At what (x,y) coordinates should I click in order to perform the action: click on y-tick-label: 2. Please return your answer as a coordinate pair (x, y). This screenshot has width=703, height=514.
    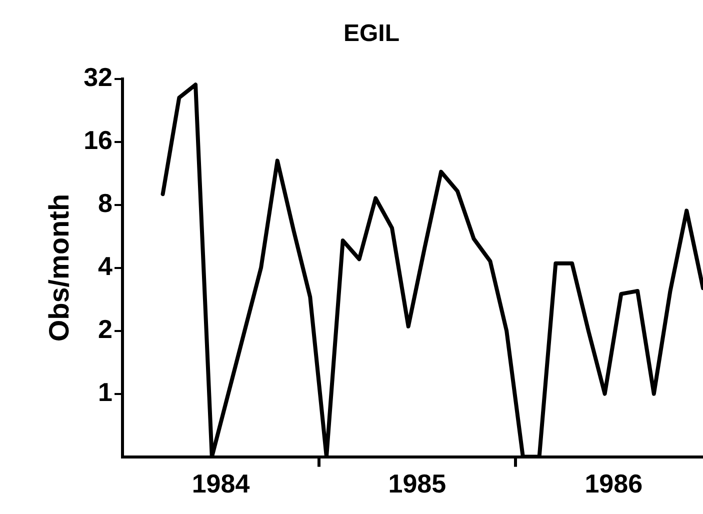
    Looking at the image, I should click on (105, 329).